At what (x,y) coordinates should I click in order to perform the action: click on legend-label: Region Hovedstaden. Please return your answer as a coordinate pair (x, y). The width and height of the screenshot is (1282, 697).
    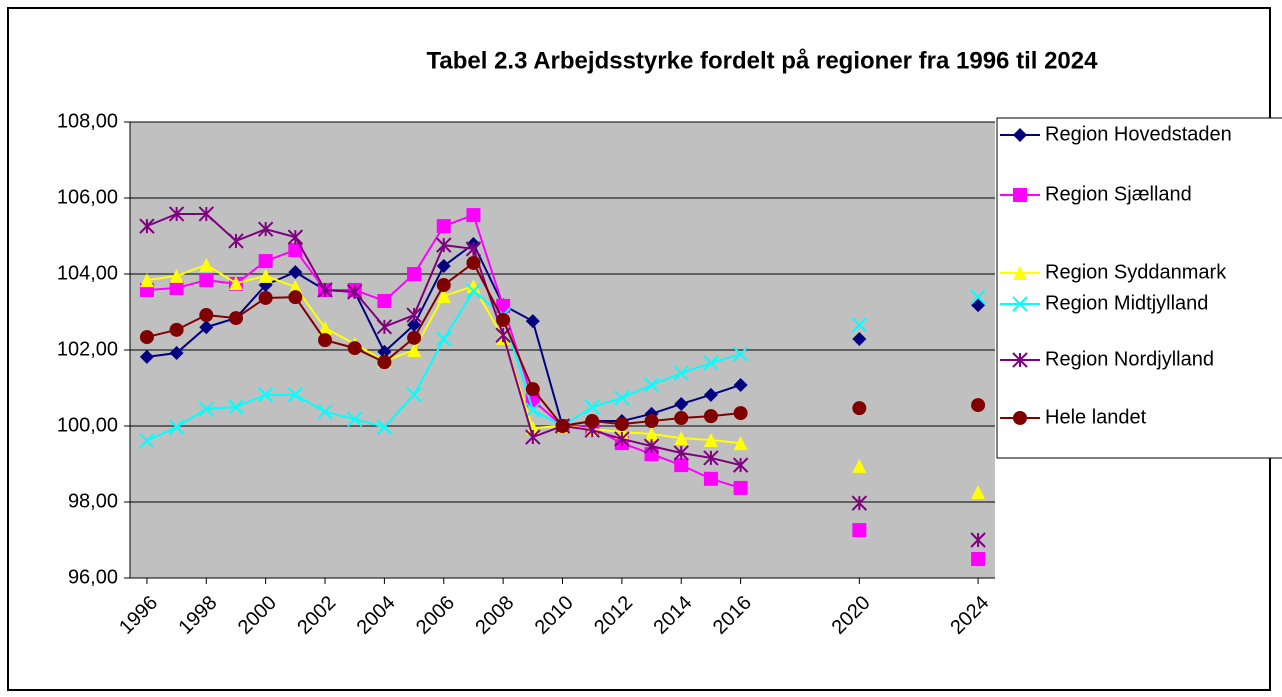
    Looking at the image, I should click on (1138, 134).